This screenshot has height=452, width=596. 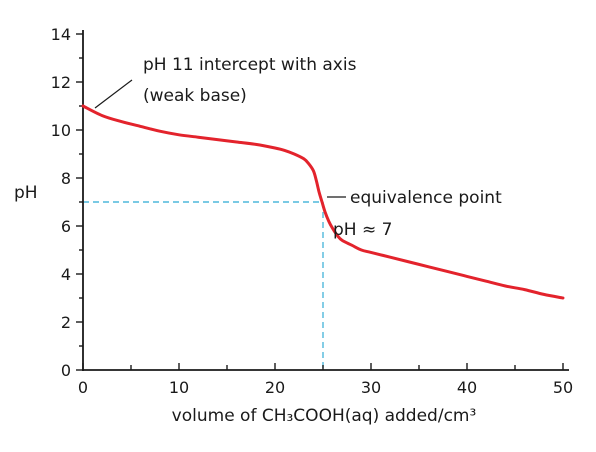 What do you see at coordinates (66, 178) in the screenshot?
I see `y-tick-label: 8` at bounding box center [66, 178].